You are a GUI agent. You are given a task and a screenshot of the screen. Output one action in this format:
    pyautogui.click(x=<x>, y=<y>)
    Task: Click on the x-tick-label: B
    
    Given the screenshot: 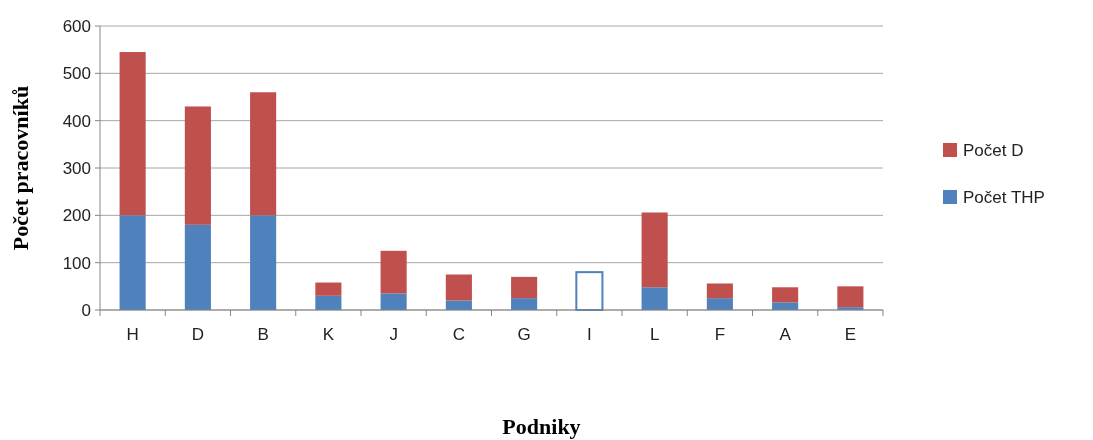 What is the action you would take?
    pyautogui.click(x=263, y=334)
    